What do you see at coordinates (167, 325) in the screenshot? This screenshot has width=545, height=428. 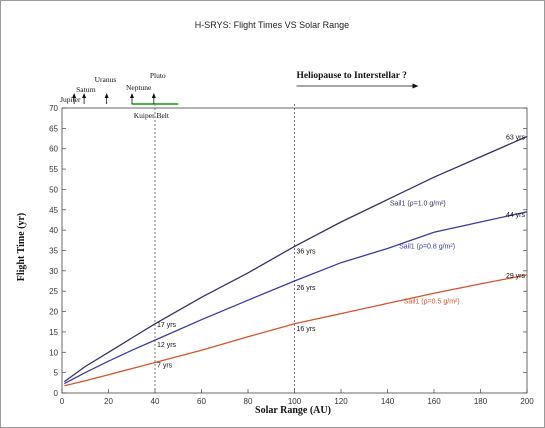 I see `data-label: 17 yrs` at bounding box center [167, 325].